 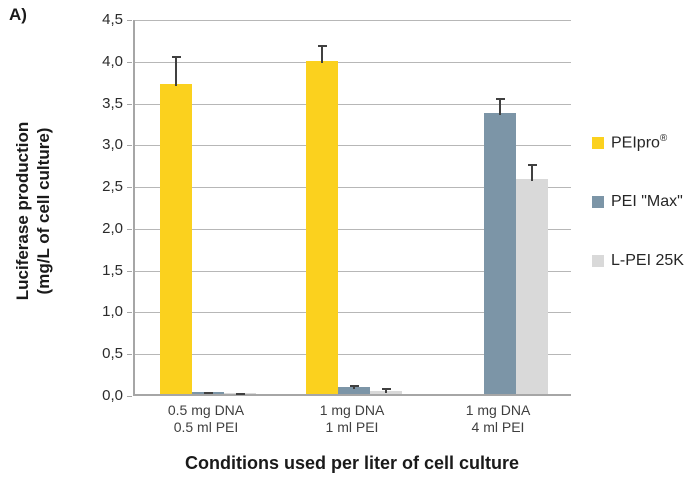 What do you see at coordinates (112, 187) in the screenshot?
I see `y-tick-label: 2,5` at bounding box center [112, 187].